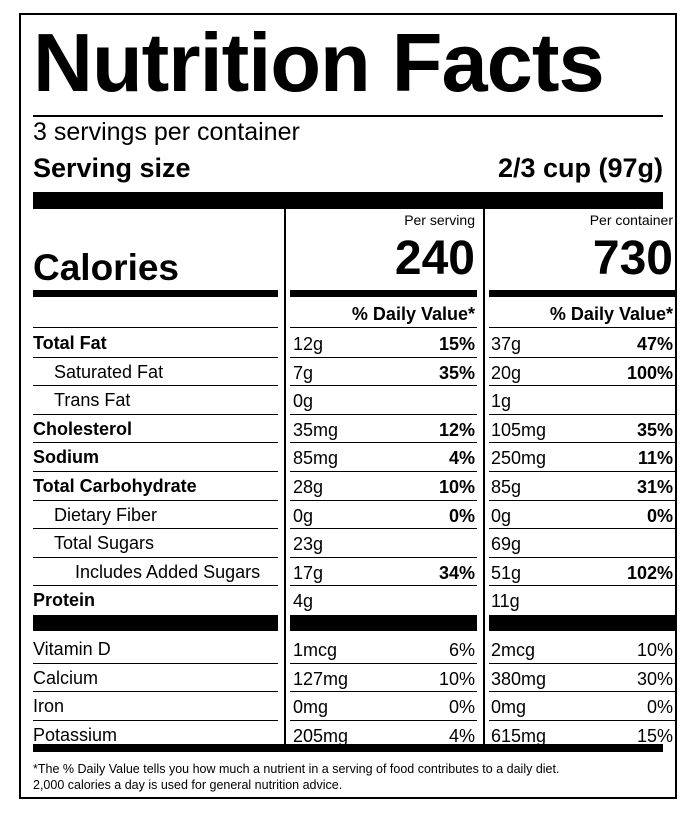 This screenshot has height=814, width=698. What do you see at coordinates (72, 649) in the screenshot?
I see `nutrient-name: Vitamin D` at bounding box center [72, 649].